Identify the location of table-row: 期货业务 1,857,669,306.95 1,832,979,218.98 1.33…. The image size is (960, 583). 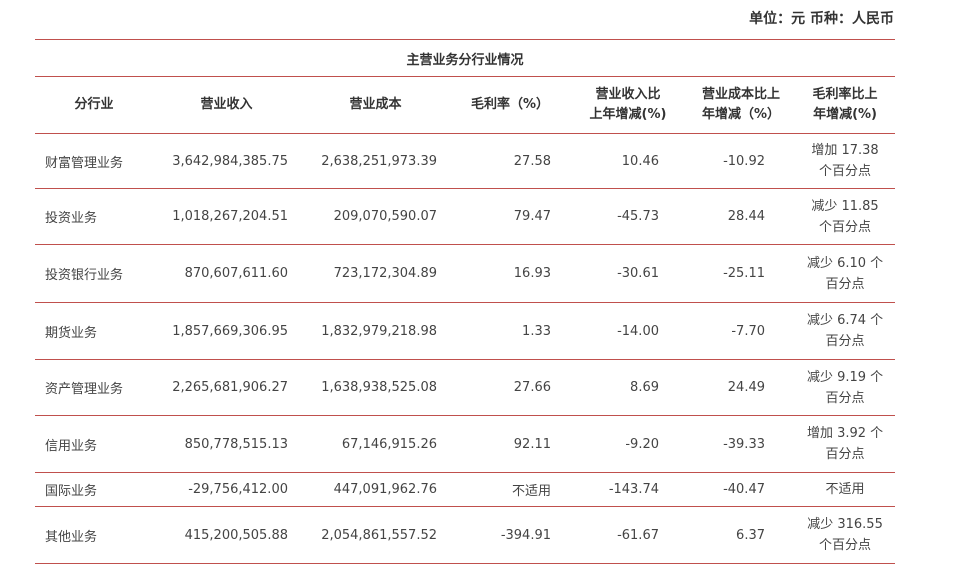
(465, 331).